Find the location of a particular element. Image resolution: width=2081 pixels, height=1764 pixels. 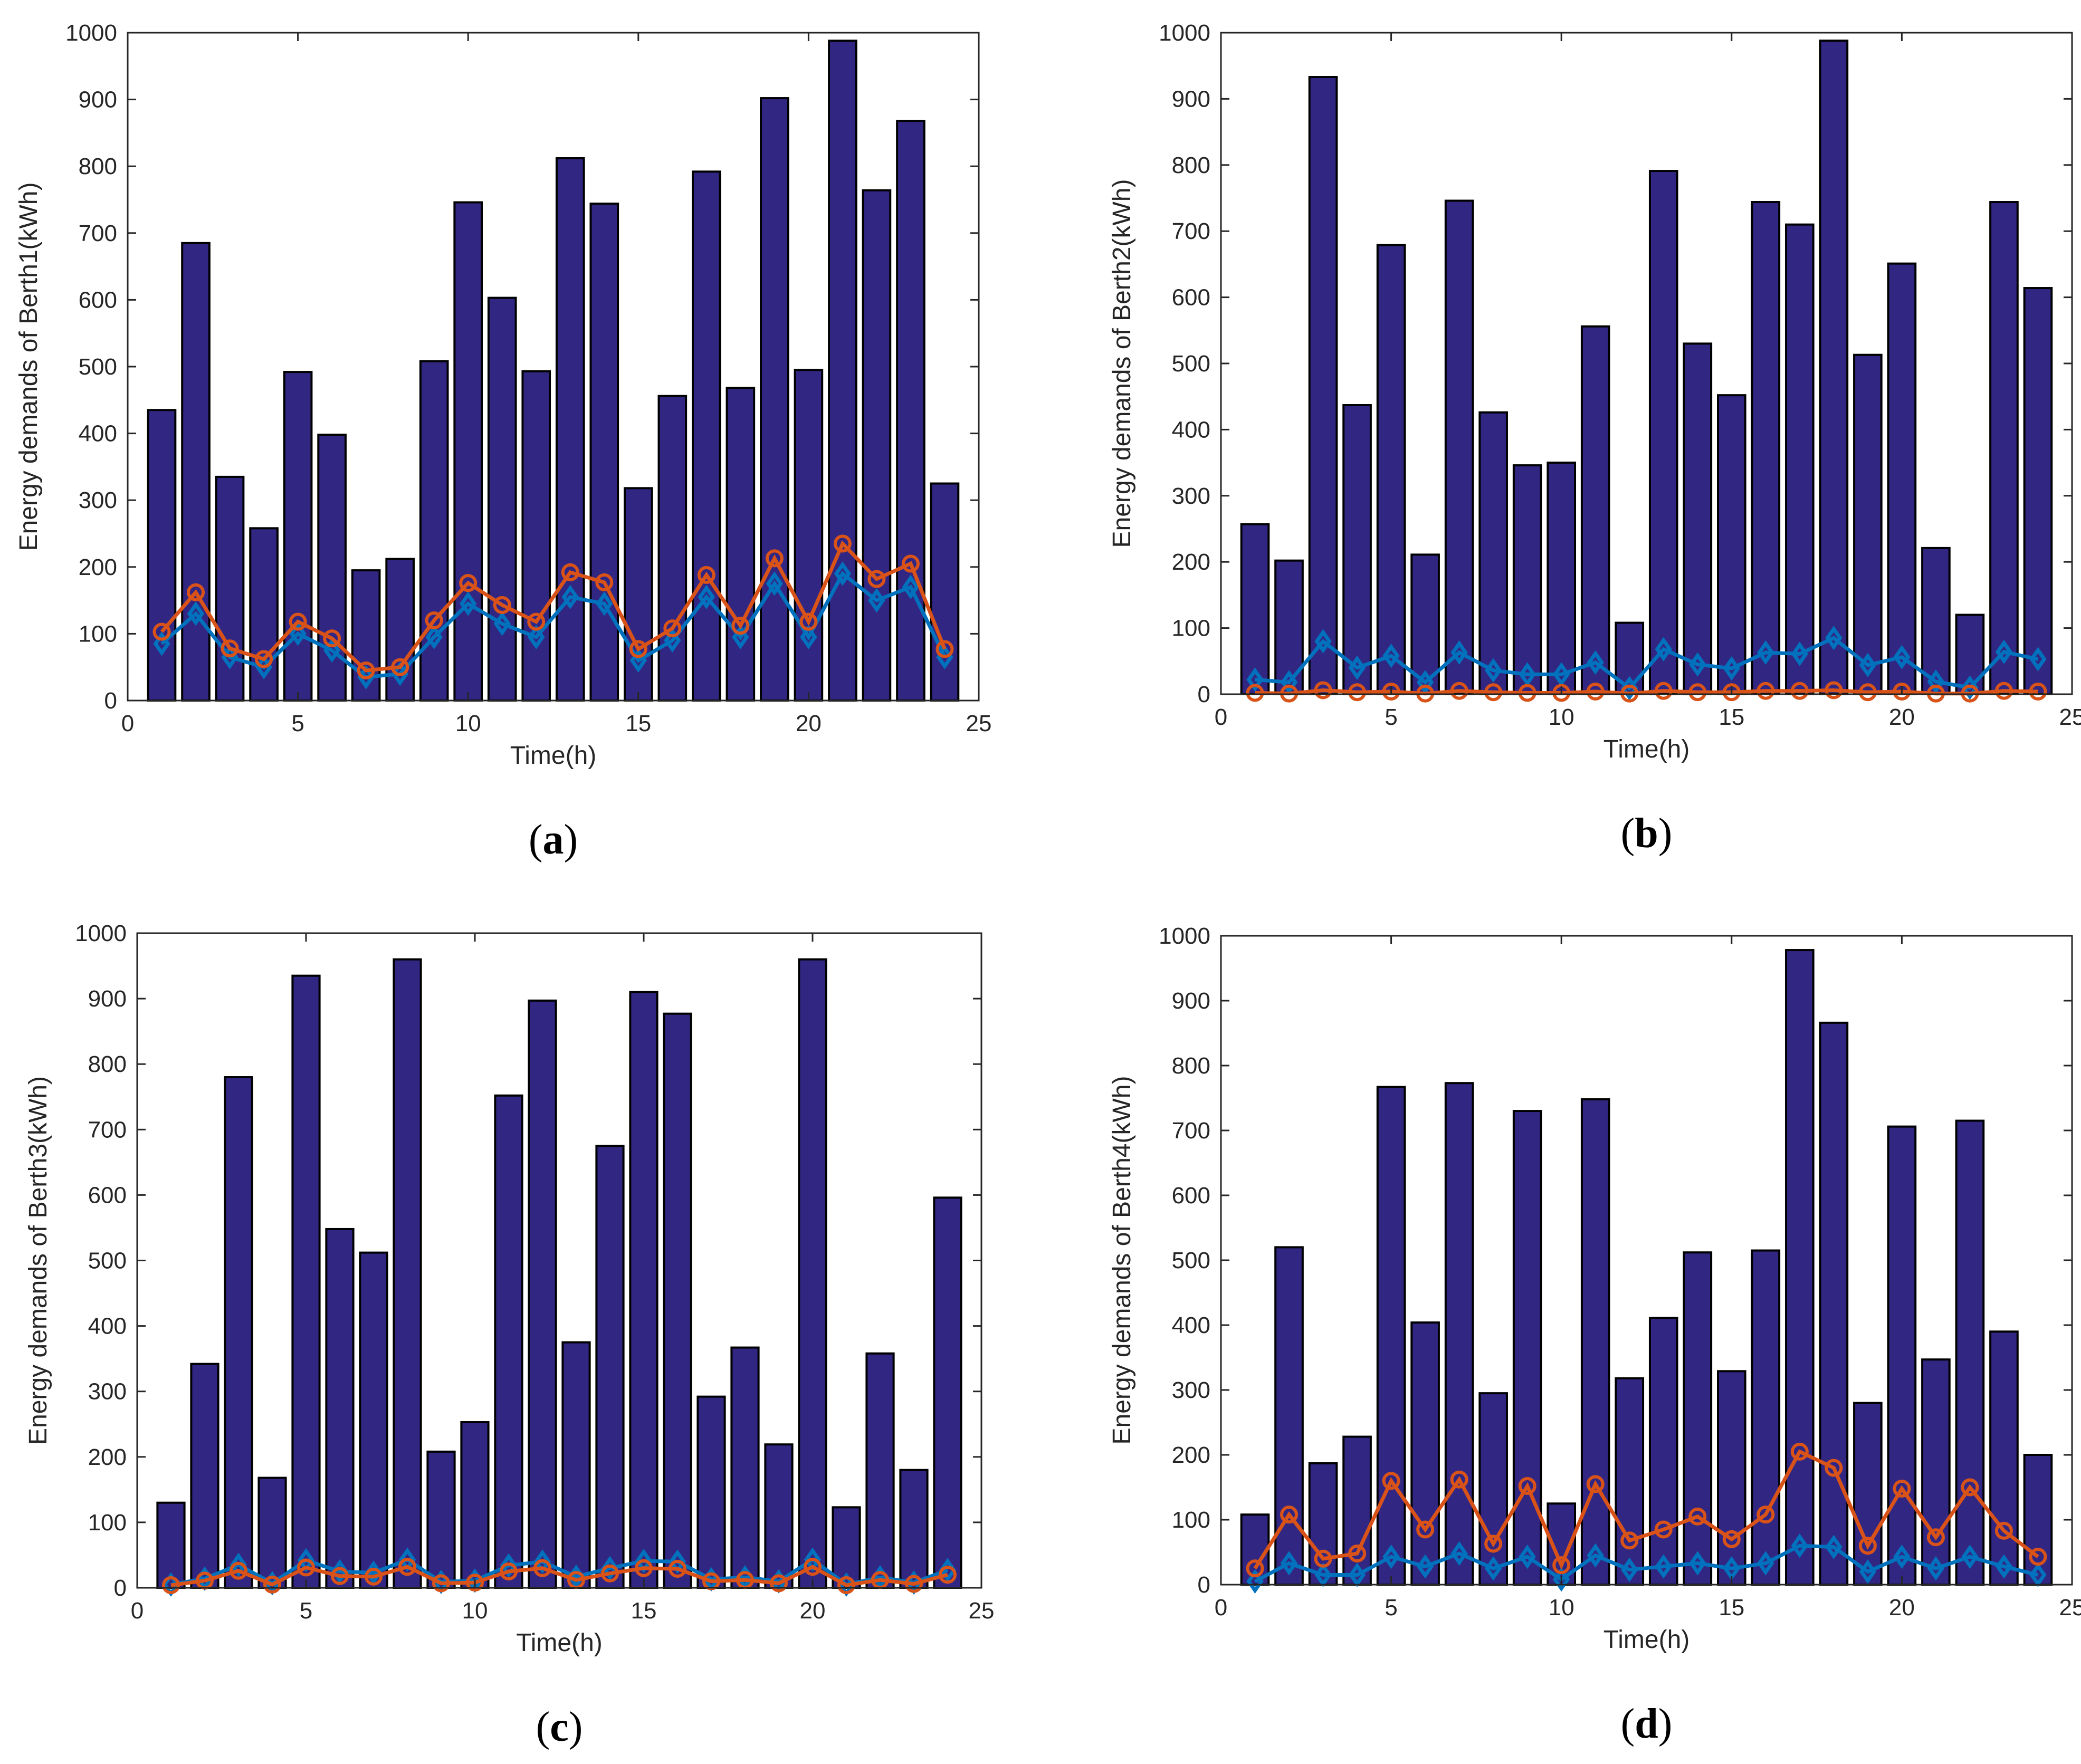

y-tick-label: 300 is located at coordinates (1191, 1390).